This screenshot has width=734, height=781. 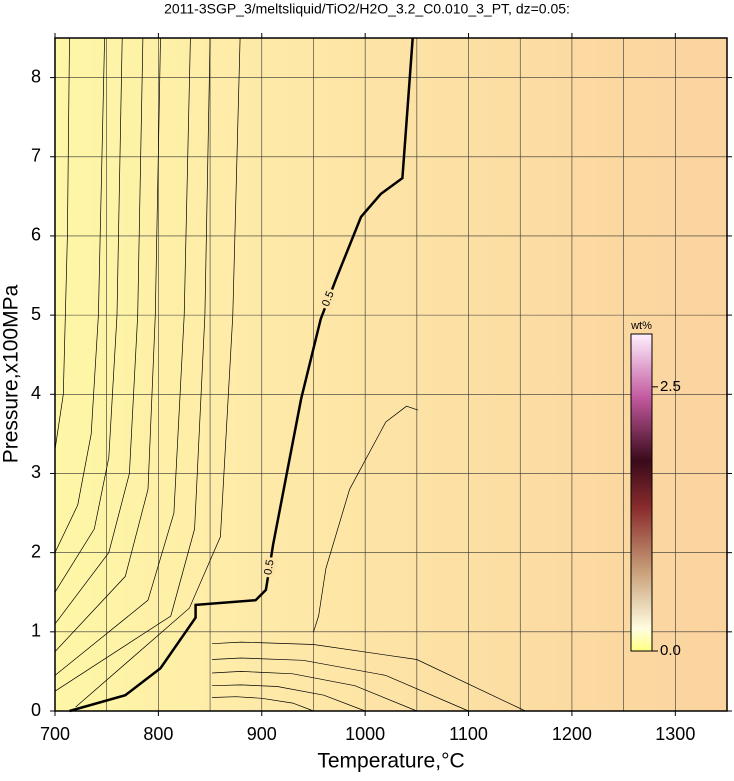 I want to click on y-tick-label: 3, so click(x=36, y=472).